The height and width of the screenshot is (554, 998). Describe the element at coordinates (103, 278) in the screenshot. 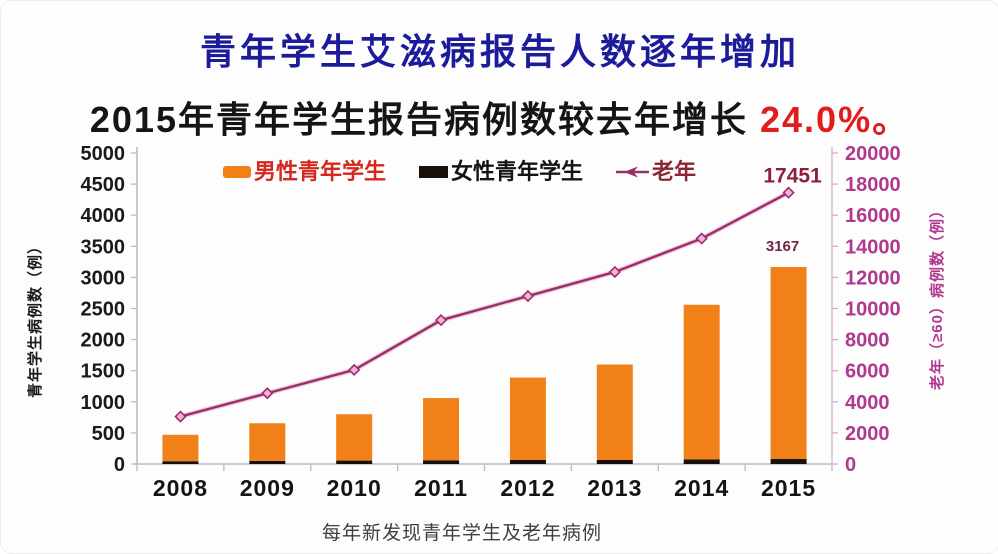

I see `y-left-tick-label: 3000` at that location.